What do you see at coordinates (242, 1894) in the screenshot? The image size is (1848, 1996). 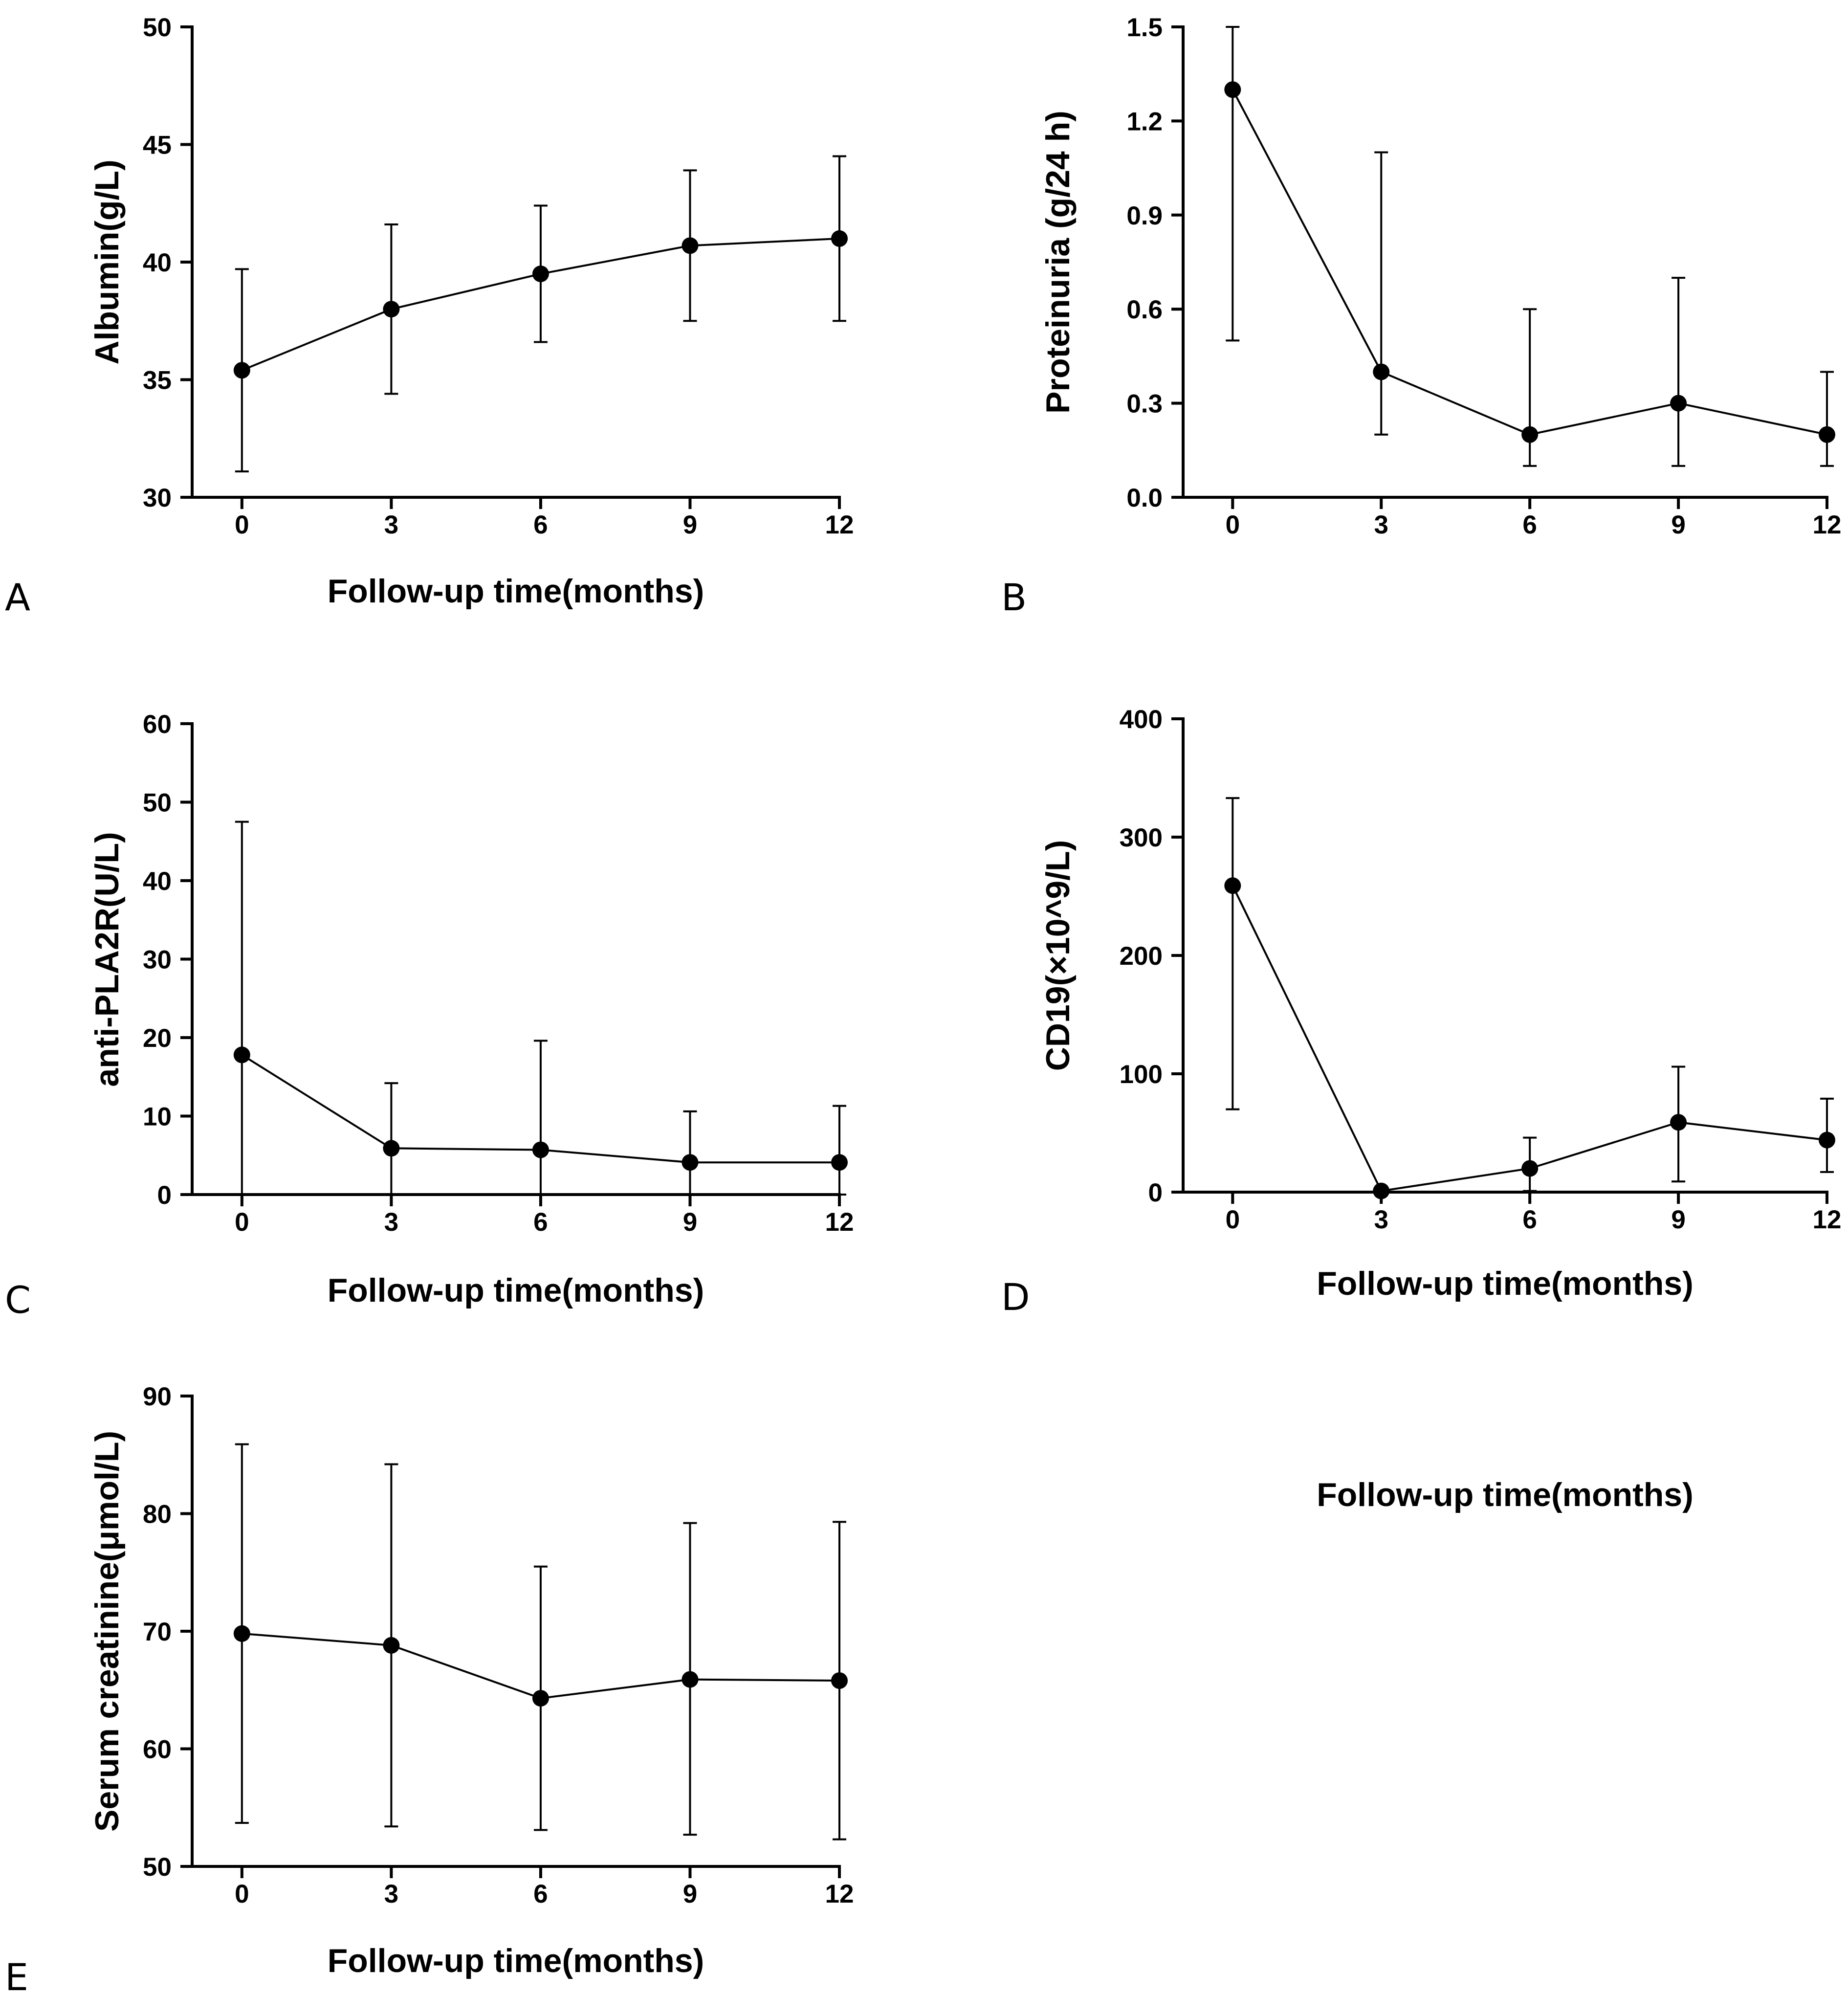 I see `panel-e-x-tick-label: 0` at bounding box center [242, 1894].